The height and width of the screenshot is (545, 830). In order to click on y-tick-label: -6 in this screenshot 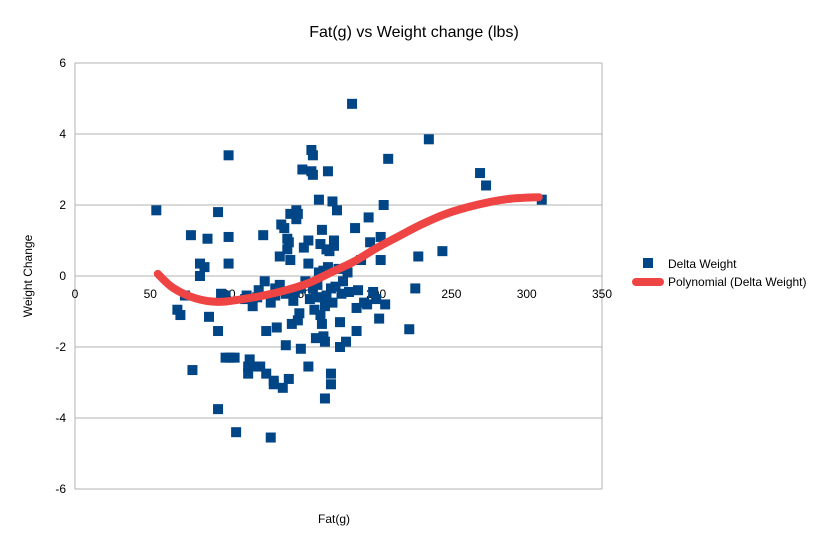, I will do `click(60, 489)`.